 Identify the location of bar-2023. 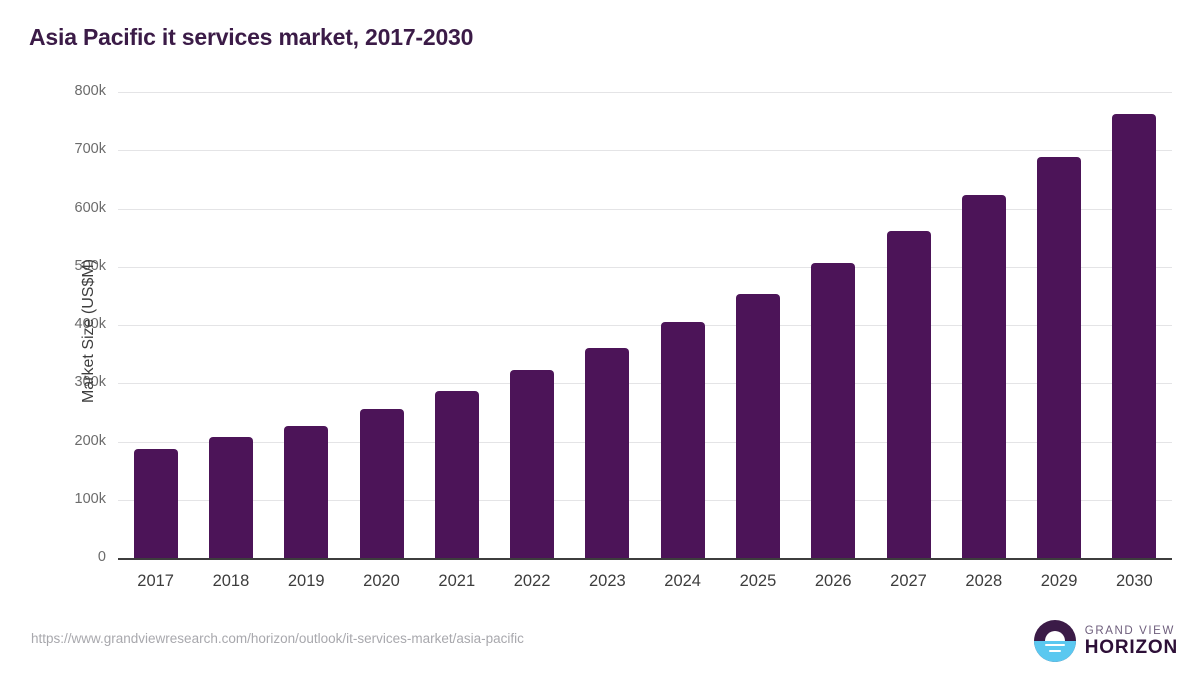
(607, 452).